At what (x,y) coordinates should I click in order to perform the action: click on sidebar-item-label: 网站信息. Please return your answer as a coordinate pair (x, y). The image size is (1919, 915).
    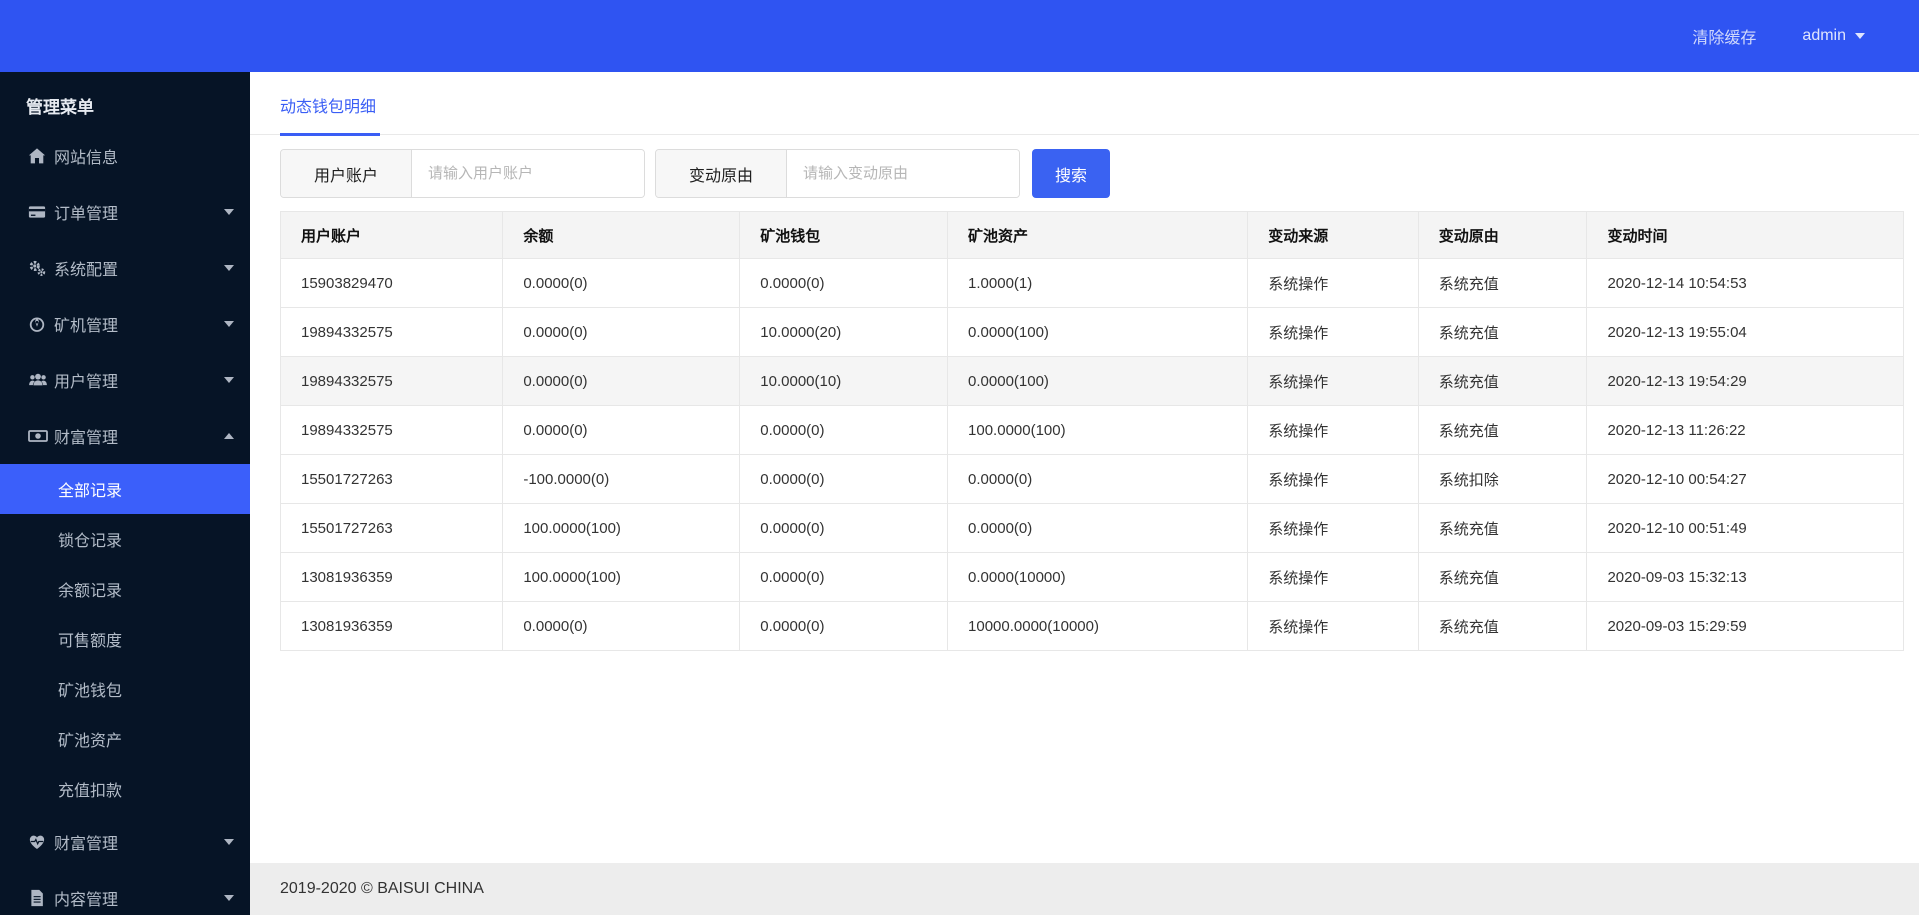
    Looking at the image, I should click on (86, 158).